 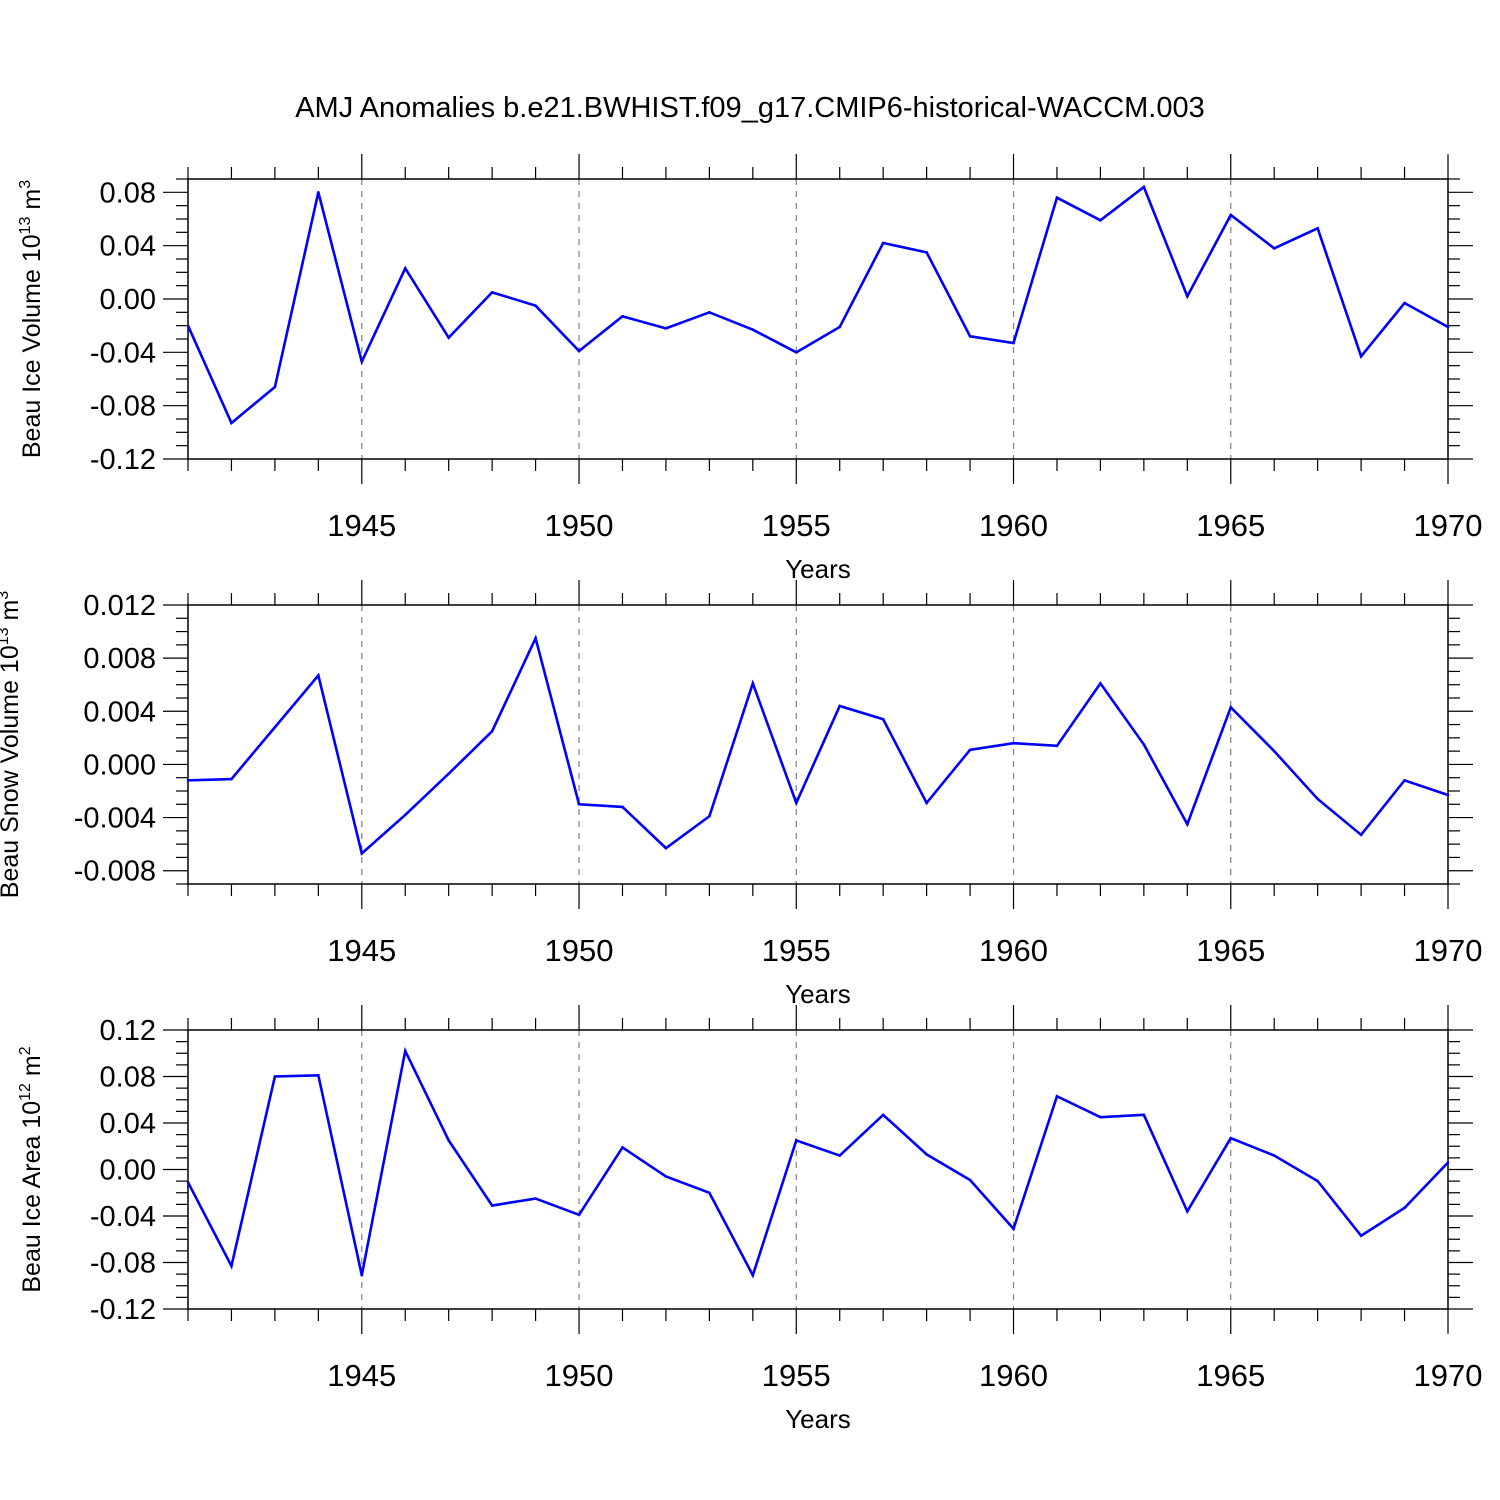 What do you see at coordinates (115, 872) in the screenshot?
I see `y-tick-label: -0.008` at bounding box center [115, 872].